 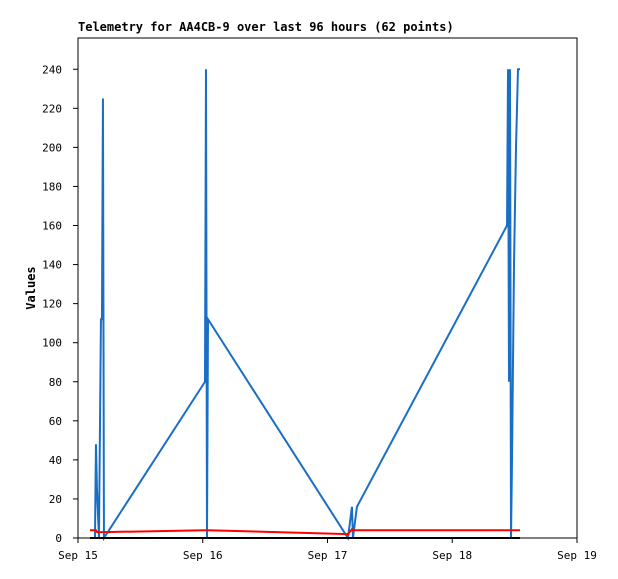 What do you see at coordinates (577, 555) in the screenshot?
I see `x-tick-label: Sep 19` at bounding box center [577, 555].